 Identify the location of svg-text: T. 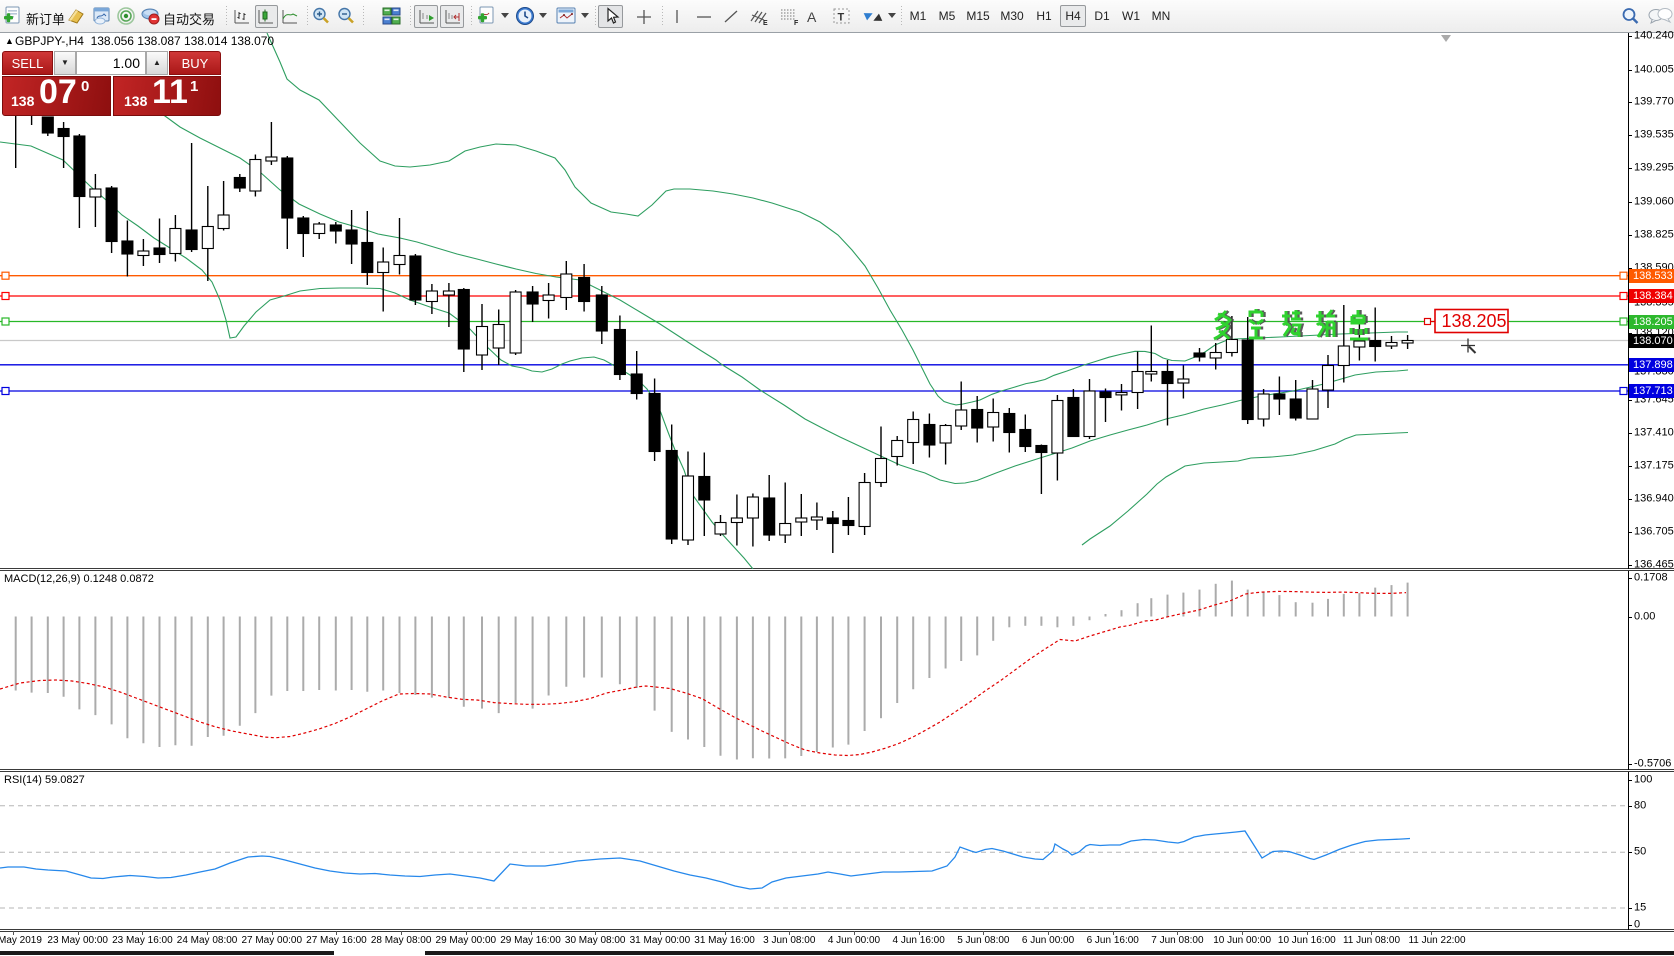
(841, 18).